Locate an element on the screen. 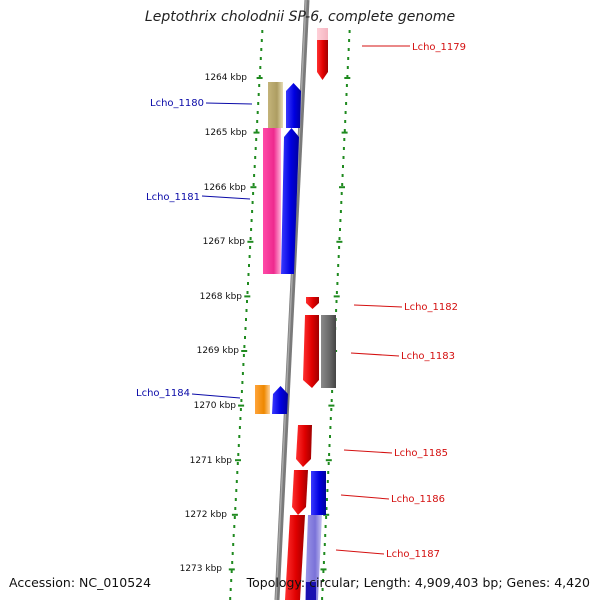 This screenshot has width=600, height=600. kbp-tick-1265: 1265 kbp is located at coordinates (226, 133).